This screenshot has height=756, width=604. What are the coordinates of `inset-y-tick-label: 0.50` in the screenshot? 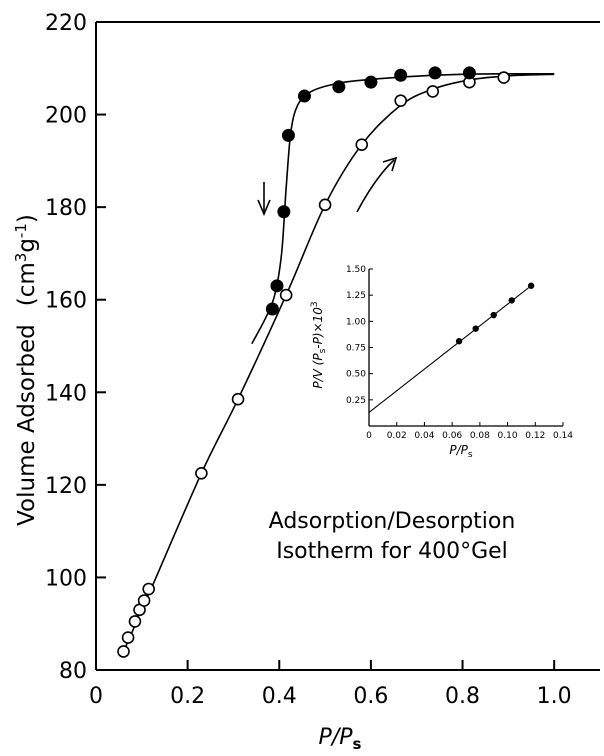 It's located at (356, 375).